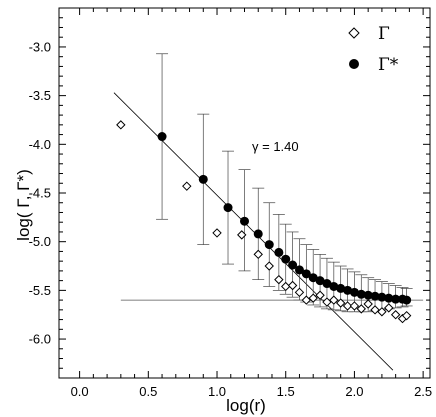 The image size is (436, 417). Describe the element at coordinates (423, 391) in the screenshot. I see `x-tick-label: 2.5` at that location.